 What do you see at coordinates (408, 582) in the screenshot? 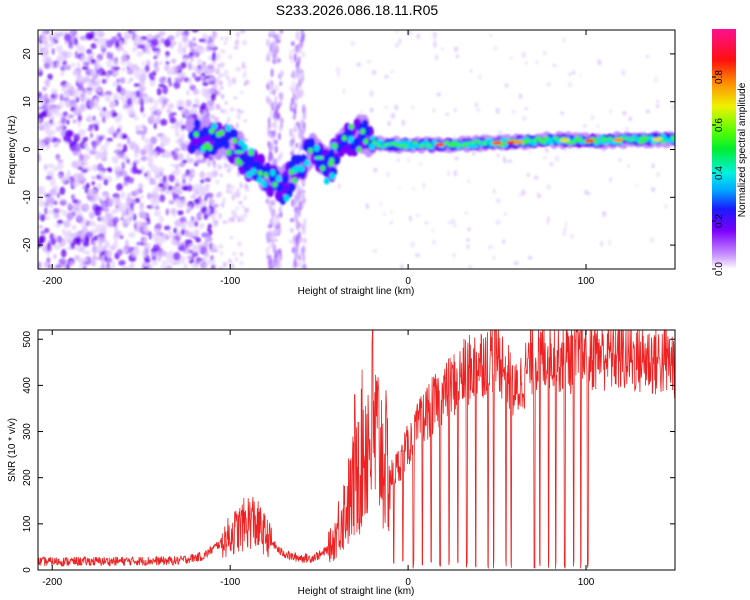
I see `x-tick-label: 0` at bounding box center [408, 582].